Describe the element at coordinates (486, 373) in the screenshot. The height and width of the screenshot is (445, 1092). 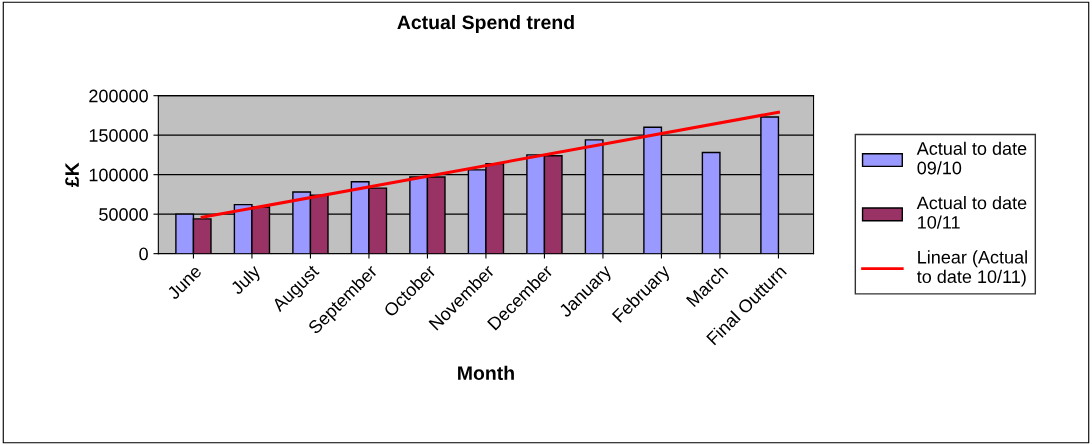
I see `x-axis-title: Month` at that location.